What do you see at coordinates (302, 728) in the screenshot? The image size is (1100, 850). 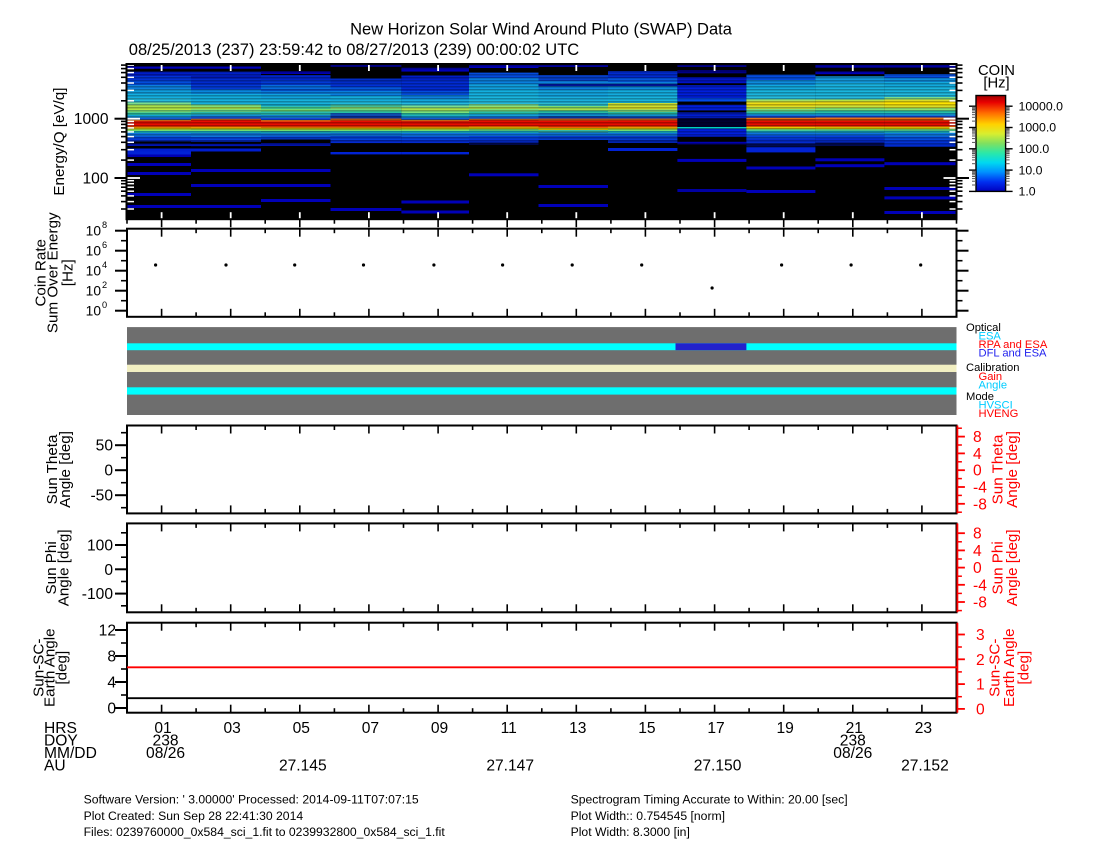 I see `svg-text: 05` at bounding box center [302, 728].